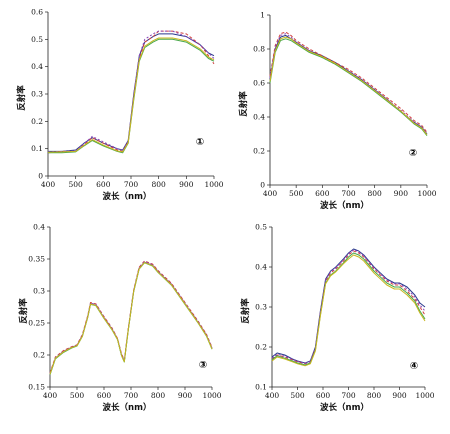 The height and width of the screenshot is (434, 450). I want to click on panel-number-badge: ①, so click(200, 142).